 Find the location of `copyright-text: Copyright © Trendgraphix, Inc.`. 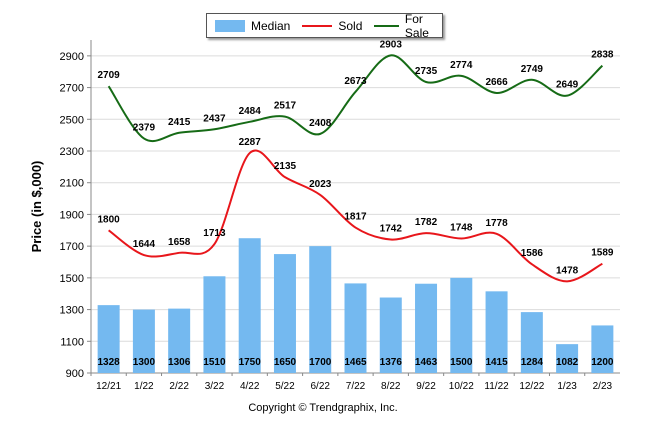

copyright-text: Copyright © Trendgraphix, Inc. is located at coordinates (323, 408).